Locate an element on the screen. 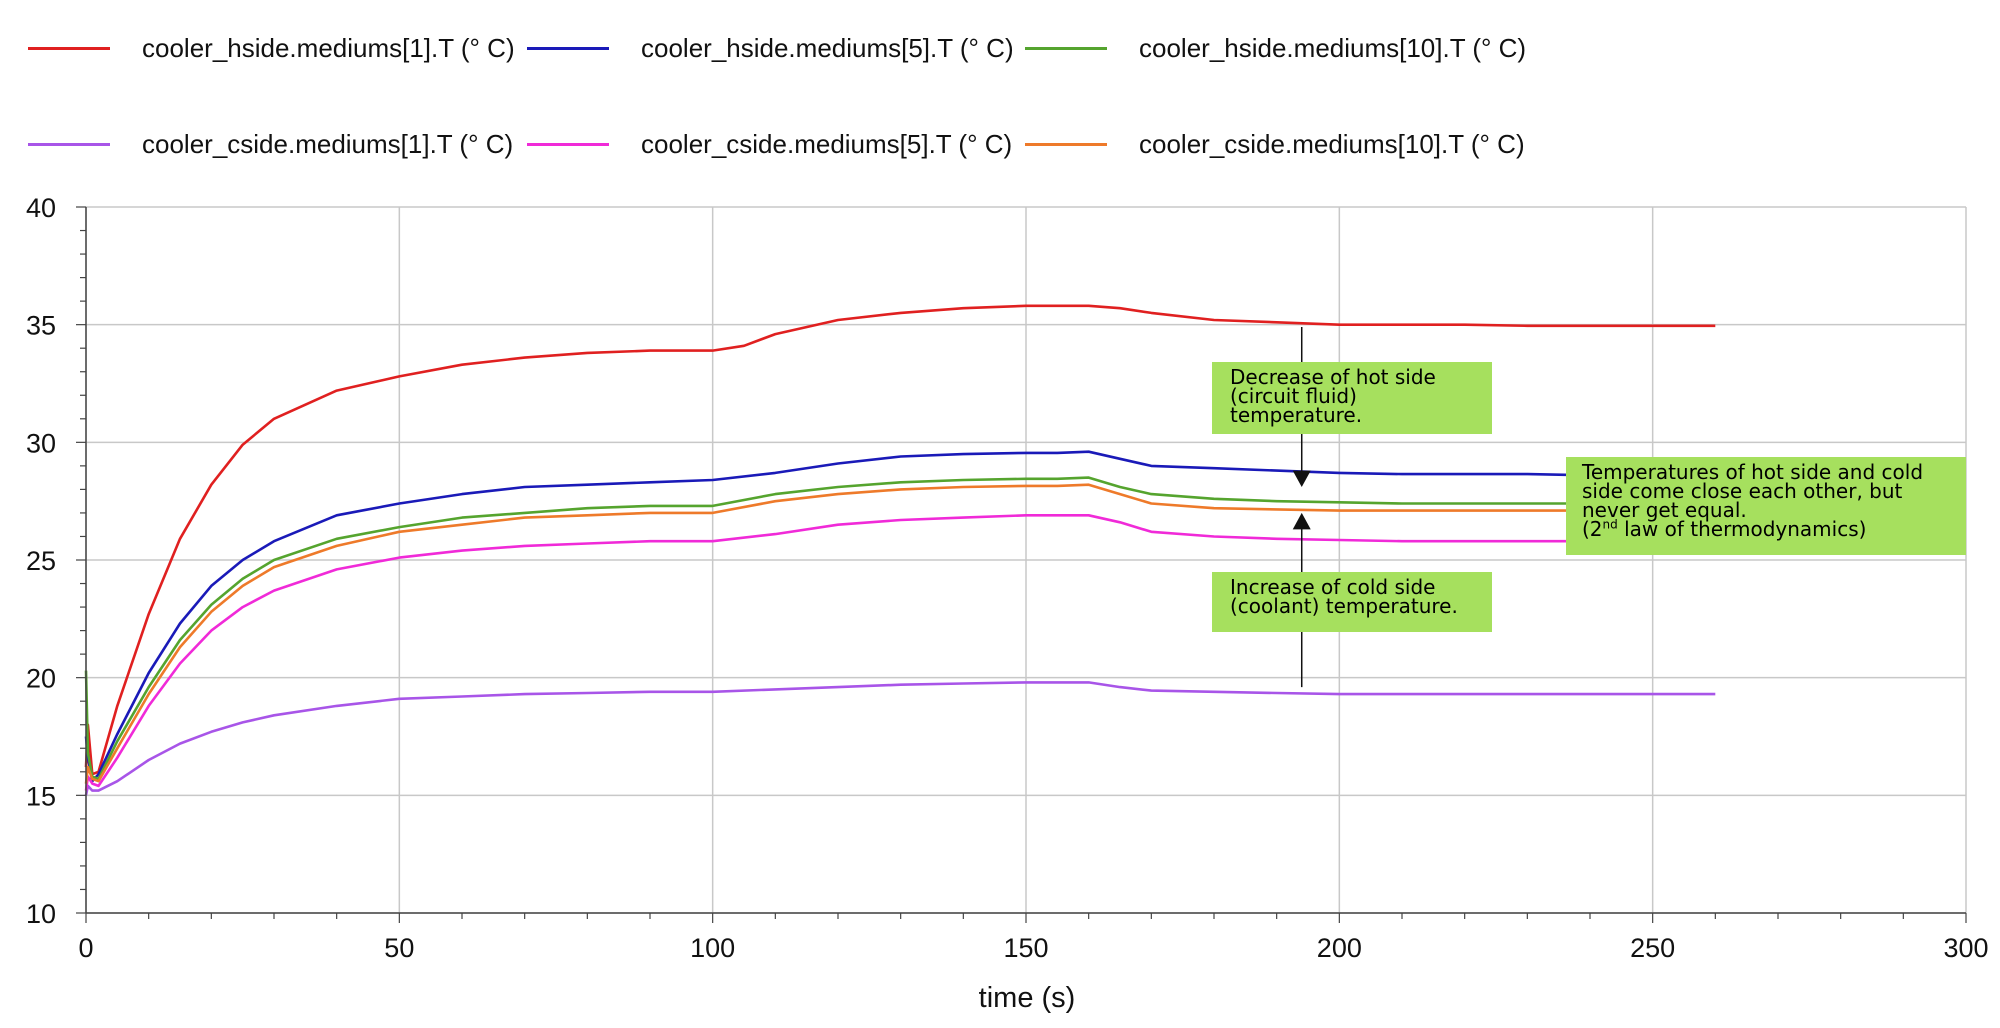 This screenshot has width=2000, height=1028. cold-side-arrowhead is located at coordinates (1301, 521).